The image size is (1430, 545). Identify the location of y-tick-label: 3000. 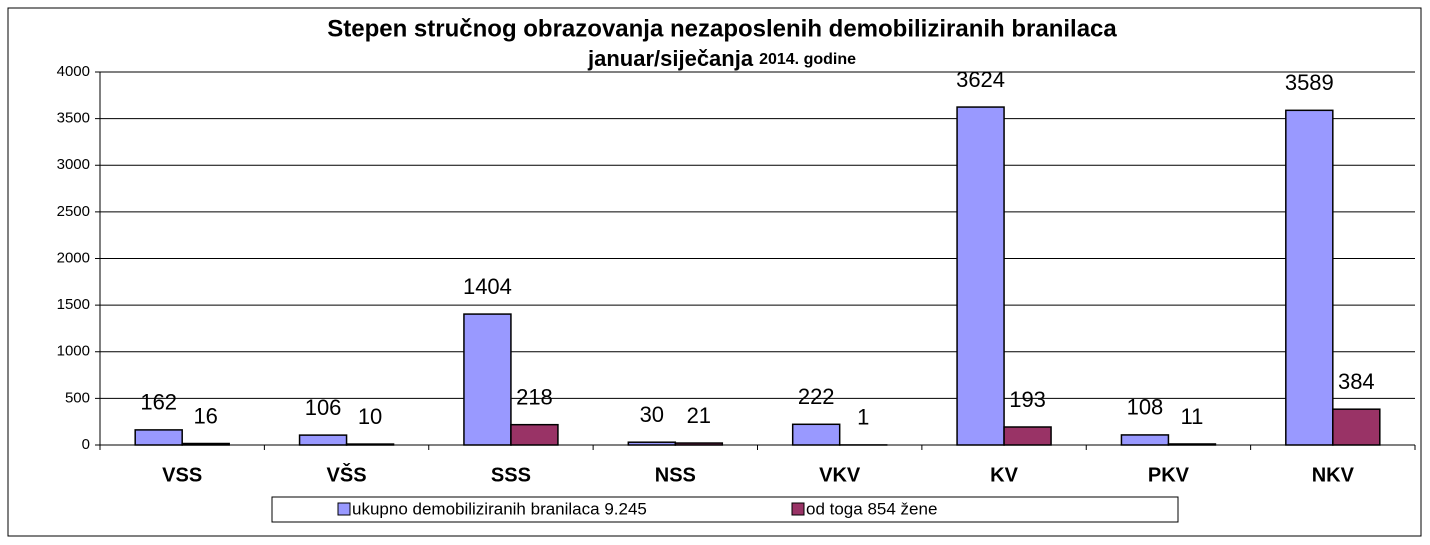
(73, 164).